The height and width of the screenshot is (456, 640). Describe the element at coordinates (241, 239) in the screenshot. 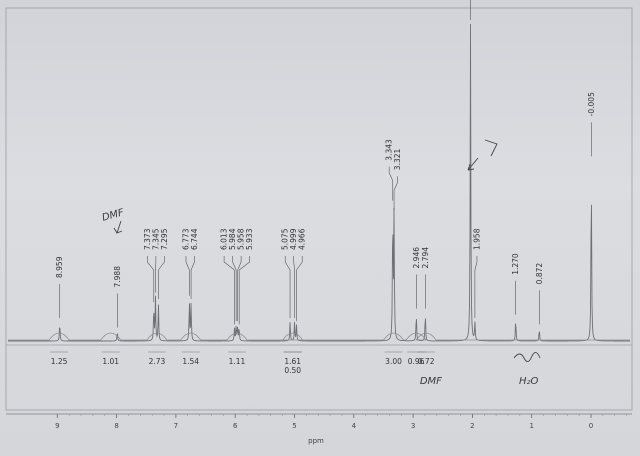

I see `peak-label: 5.958` at that location.